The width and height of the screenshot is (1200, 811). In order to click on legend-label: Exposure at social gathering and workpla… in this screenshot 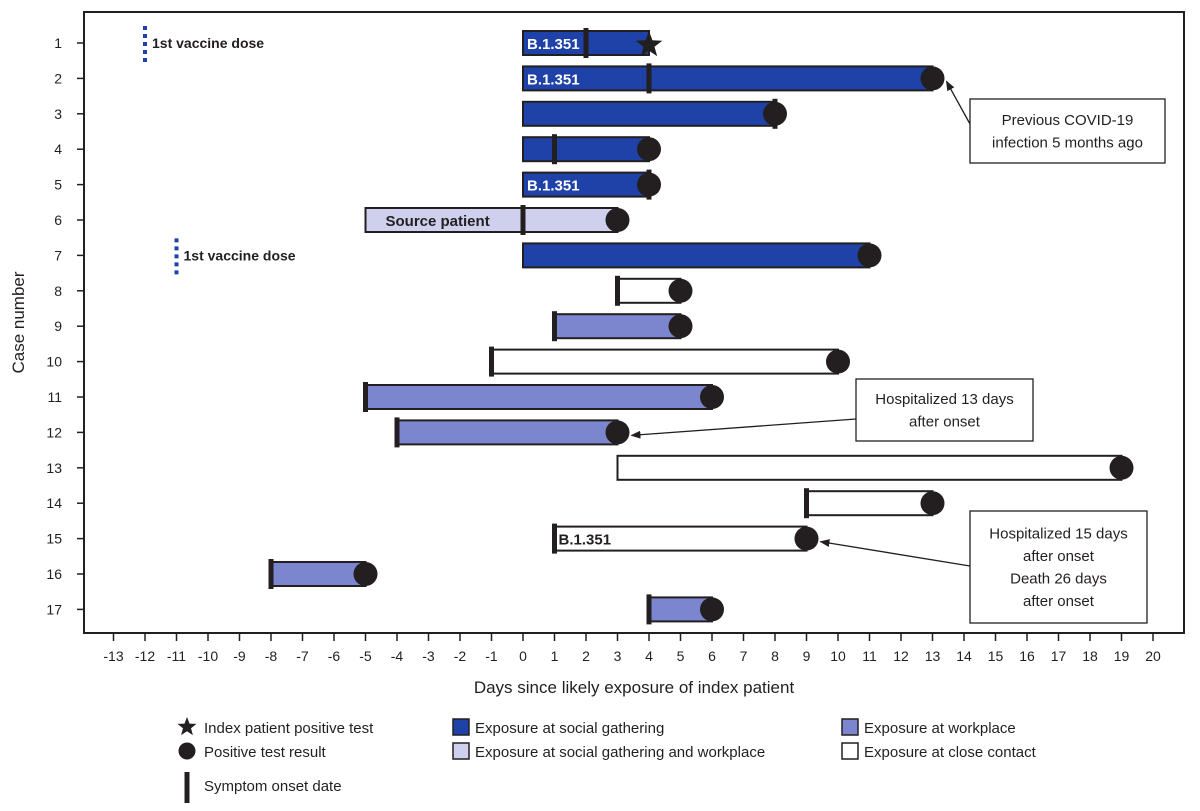, I will do `click(620, 752)`.